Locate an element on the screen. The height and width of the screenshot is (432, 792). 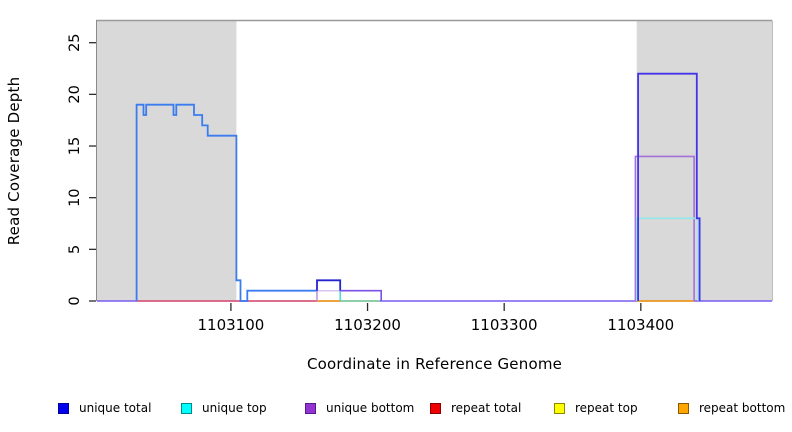
legend-swatch-repeat-bottom is located at coordinates (683, 408).